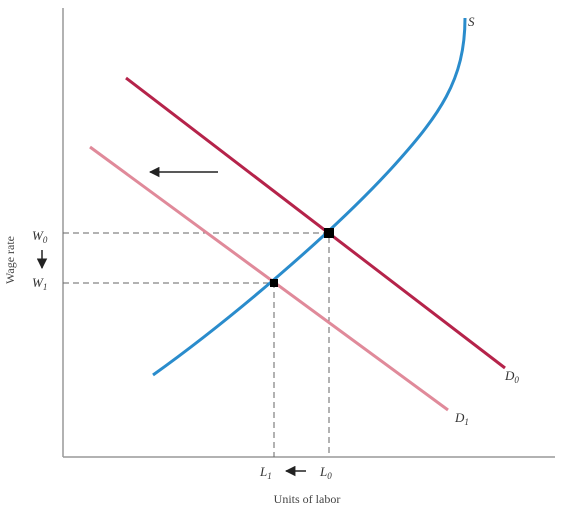 This screenshot has width=569, height=509. I want to click on labor-label-1: L1, so click(265, 472).